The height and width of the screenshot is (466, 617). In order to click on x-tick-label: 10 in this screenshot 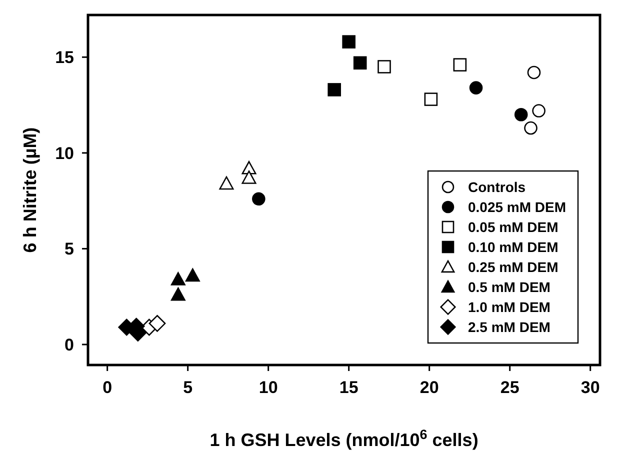, I will do `click(268, 387)`.